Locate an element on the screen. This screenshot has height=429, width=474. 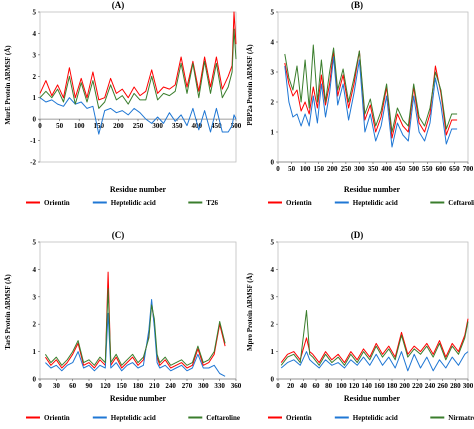
y-axis-title: Mpro Protein ΔRMSF (Å) is located at coordinates (250, 311).